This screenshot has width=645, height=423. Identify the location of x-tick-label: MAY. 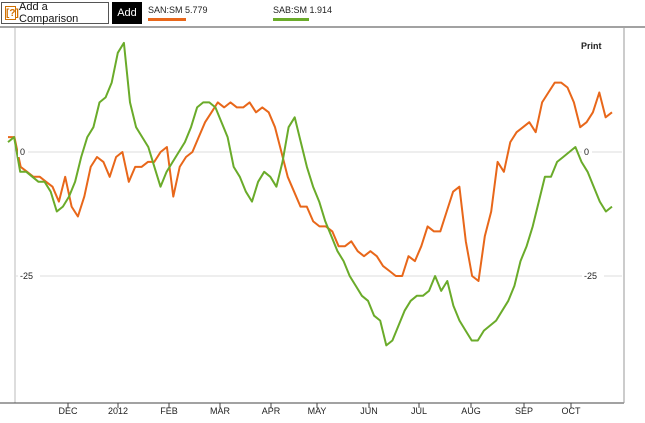
(317, 411).